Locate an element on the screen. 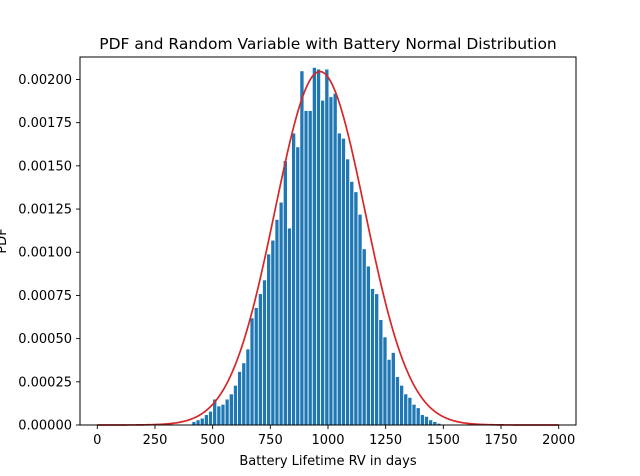  y-tick-label: 0.00175 is located at coordinates (45, 123).